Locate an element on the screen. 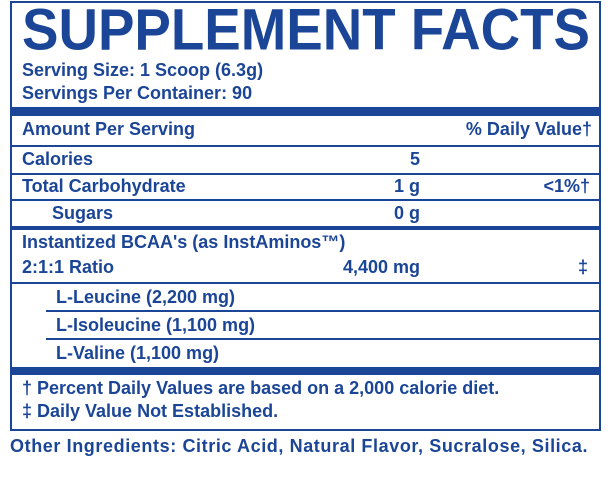  row-amount: 1 g is located at coordinates (407, 186).